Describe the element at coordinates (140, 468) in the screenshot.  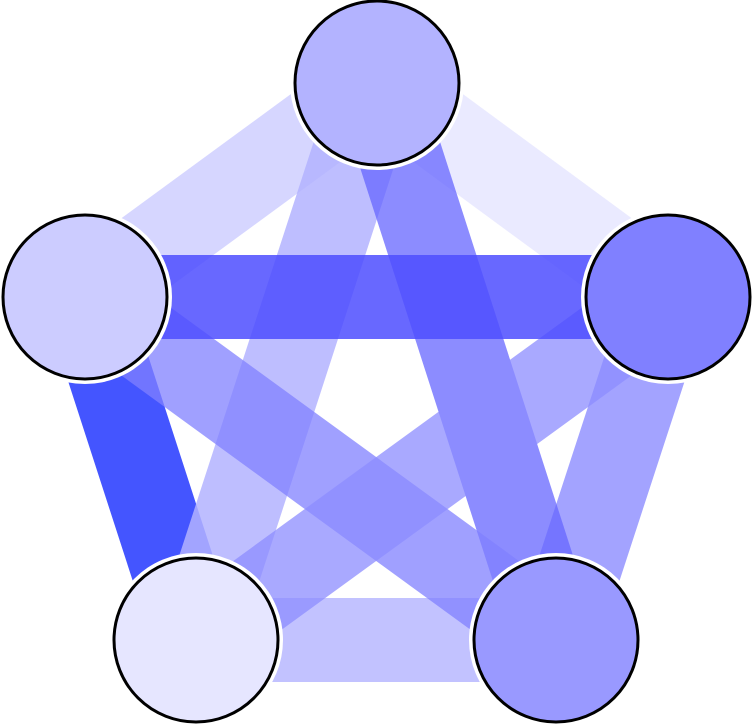
I see `edge-left-bottom-left` at that location.